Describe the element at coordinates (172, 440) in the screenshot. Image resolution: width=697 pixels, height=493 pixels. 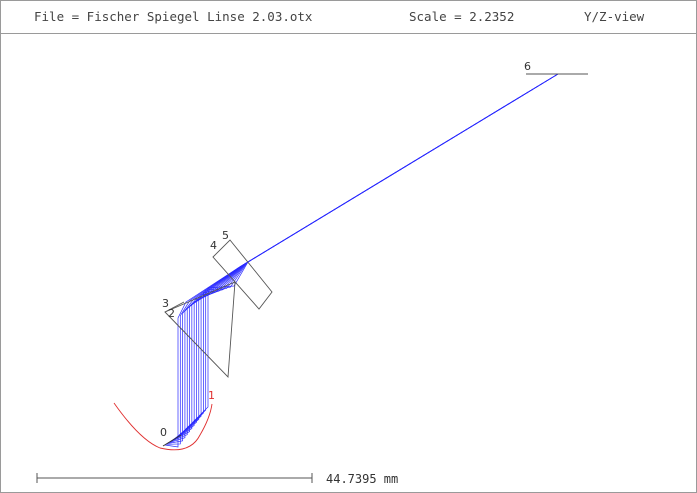
I see `surface-0-object-plane` at that location.